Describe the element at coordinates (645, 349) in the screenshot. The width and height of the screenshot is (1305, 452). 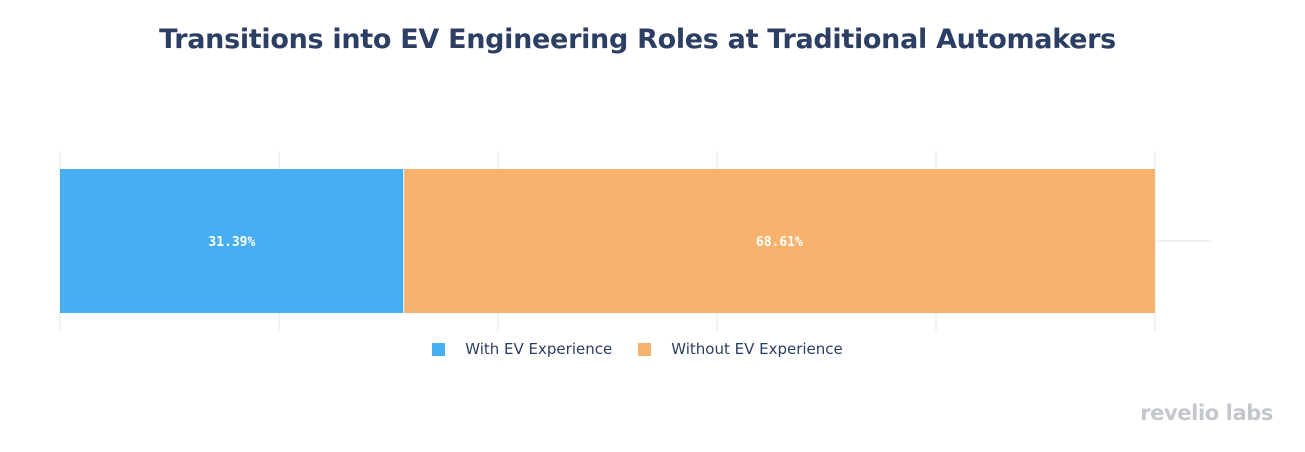
I see `legend-swatch-without-ev` at that location.